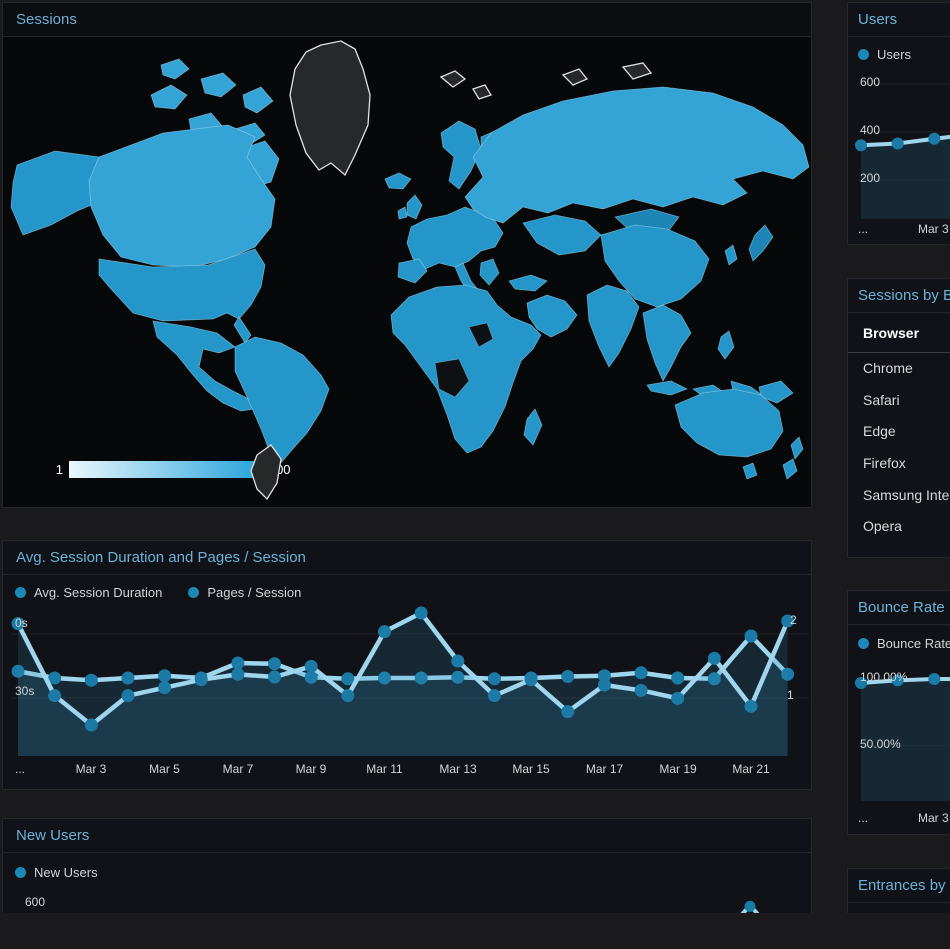 The height and width of the screenshot is (949, 950). I want to click on country-uk, so click(414, 207).